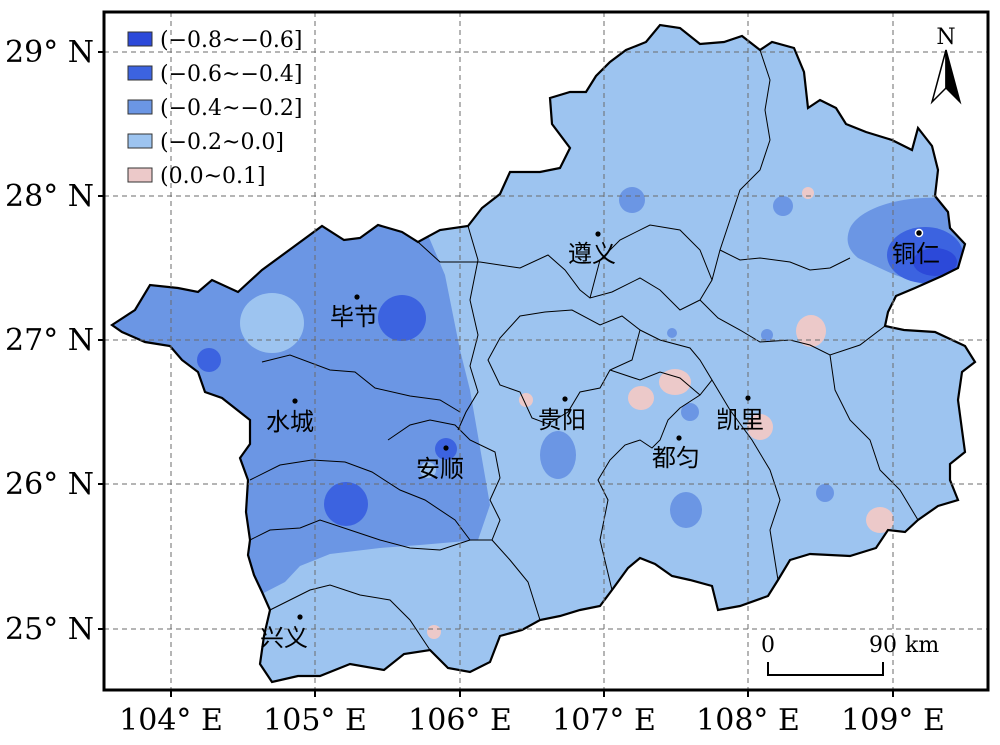  I want to click on boundary-qiannan-west, so click(516, 580).